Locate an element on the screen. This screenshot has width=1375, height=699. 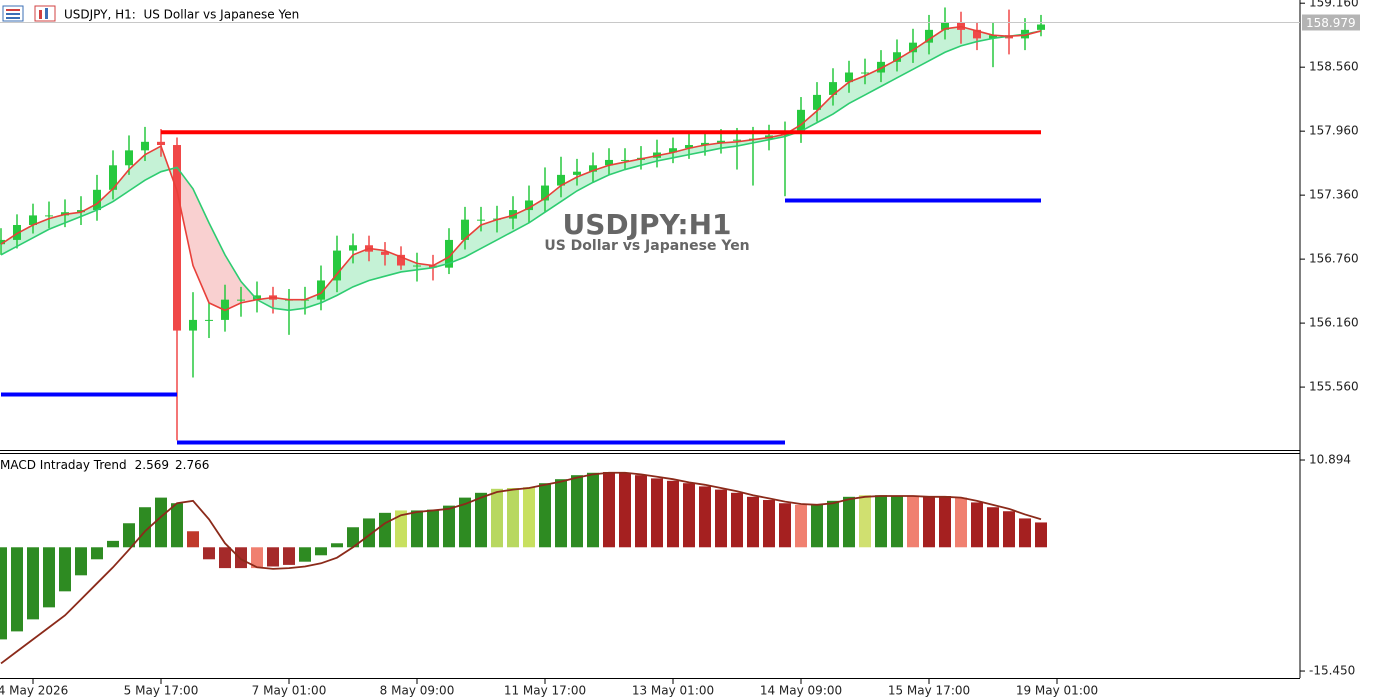
x-tick-label: 15 May 17:00 is located at coordinates (929, 691).